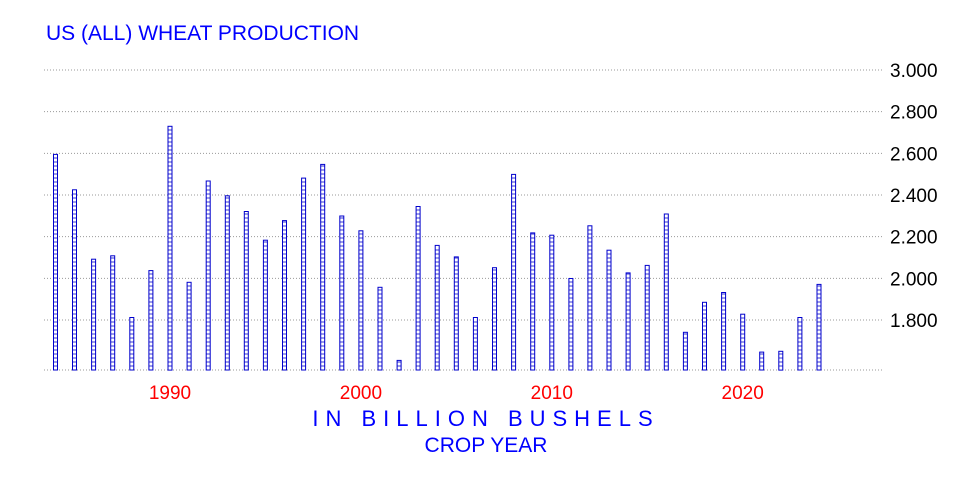 Image resolution: width=960 pixels, height=480 pixels. Describe the element at coordinates (485, 418) in the screenshot. I see `x-axis-label: IN BILLION BUSHELS` at that location.